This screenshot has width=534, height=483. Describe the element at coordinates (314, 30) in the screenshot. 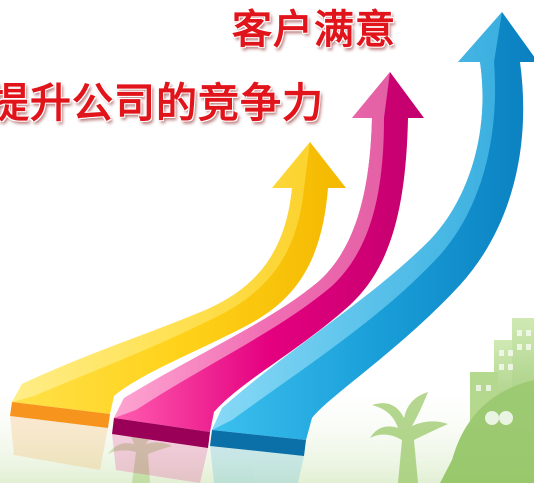

I see `headline-customer-satisfaction: 客户满意` at that location.